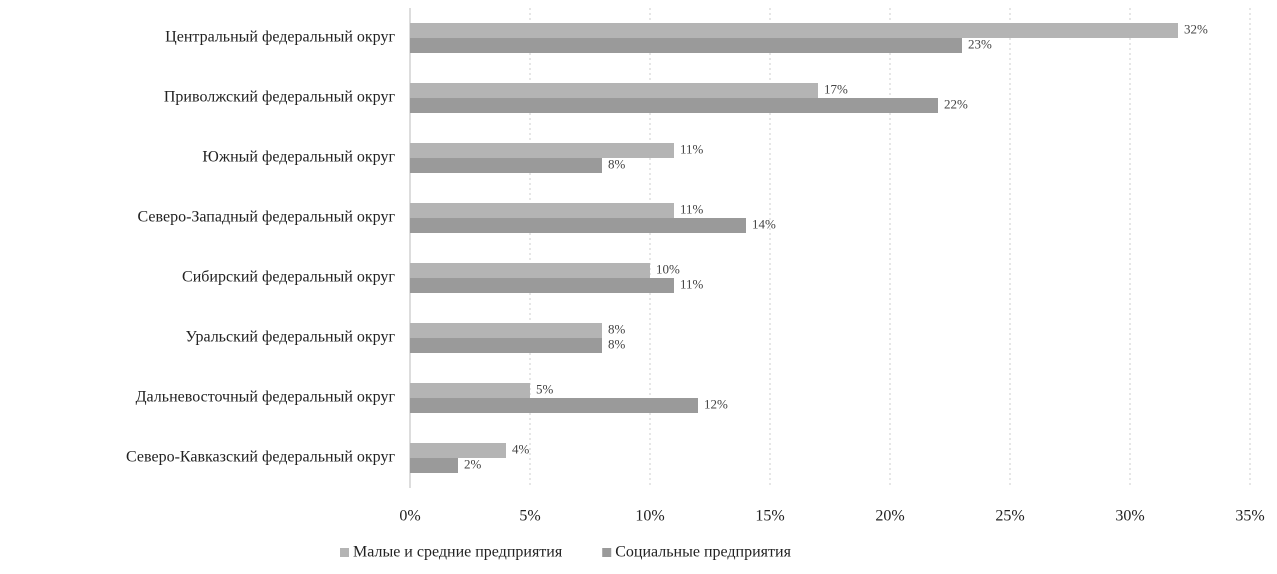  I want to click on x-tick-label: 15%, so click(769, 516).